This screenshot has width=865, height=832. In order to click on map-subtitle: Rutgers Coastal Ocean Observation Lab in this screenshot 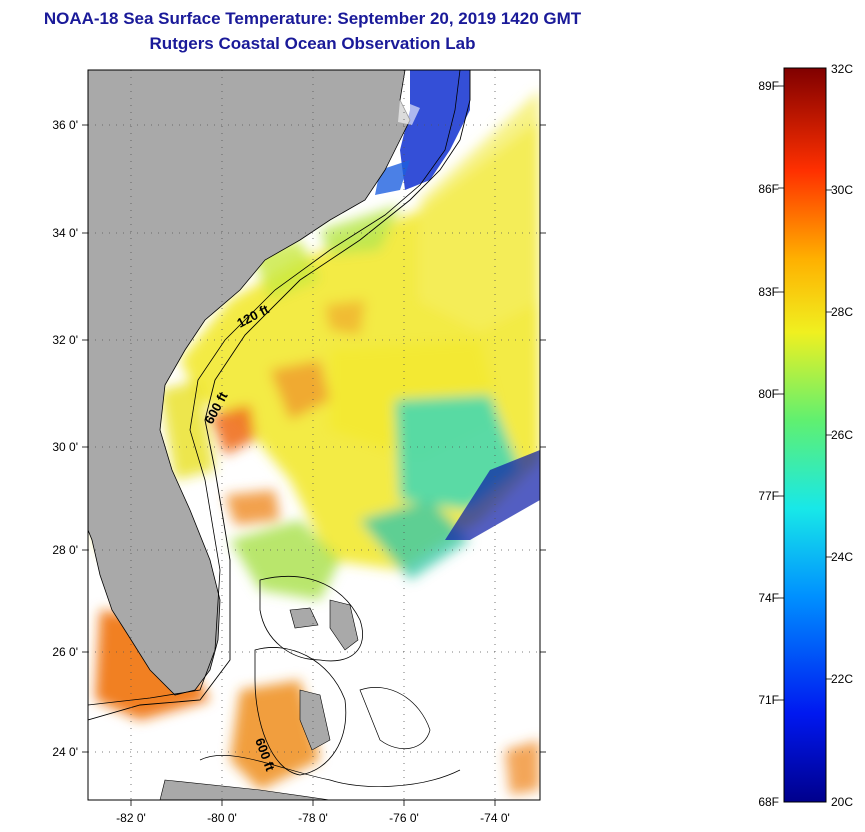, I will do `click(312, 43)`.